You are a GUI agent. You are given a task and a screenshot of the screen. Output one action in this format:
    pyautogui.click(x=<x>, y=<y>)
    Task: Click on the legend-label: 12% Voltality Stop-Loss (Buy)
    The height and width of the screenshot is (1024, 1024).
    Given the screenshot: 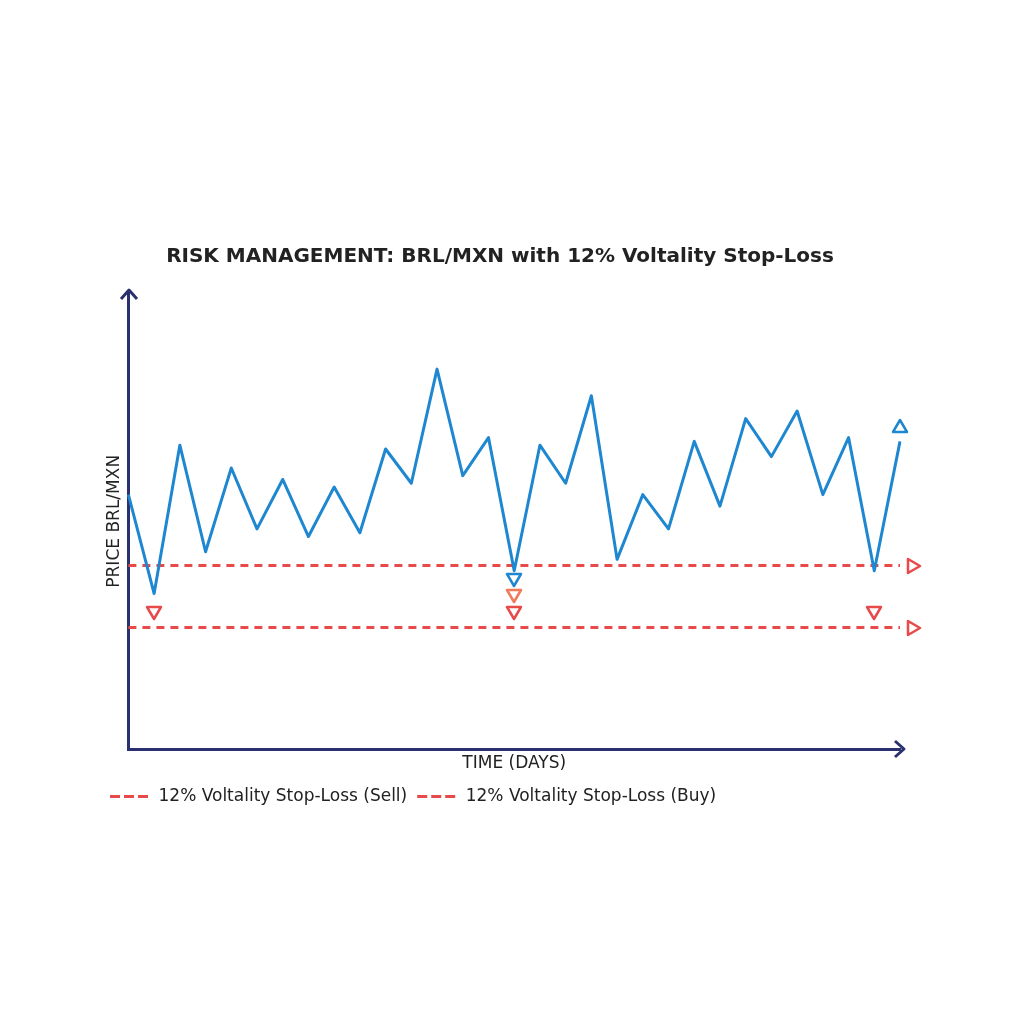 What is the action you would take?
    pyautogui.click(x=591, y=794)
    